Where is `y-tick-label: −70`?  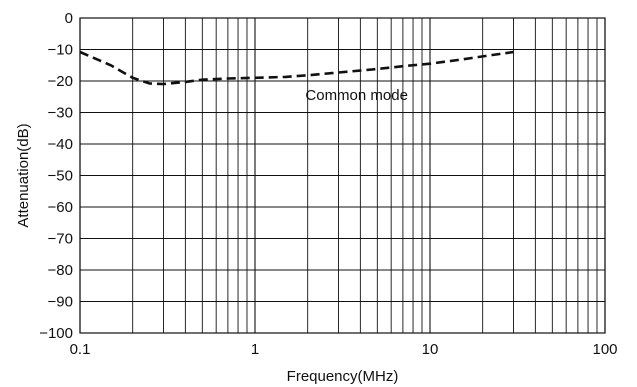
y-tick-label: −70 is located at coordinates (60, 239).